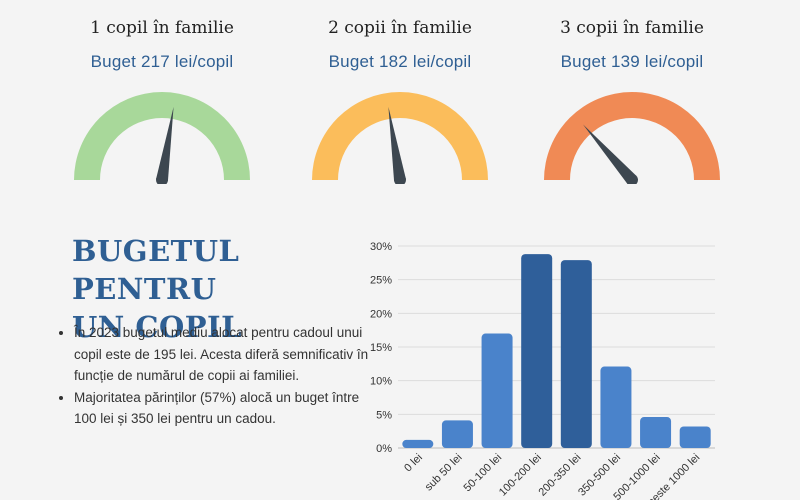 This screenshot has height=500, width=800. What do you see at coordinates (381, 247) in the screenshot?
I see `y-tick-label: 30%` at bounding box center [381, 247].